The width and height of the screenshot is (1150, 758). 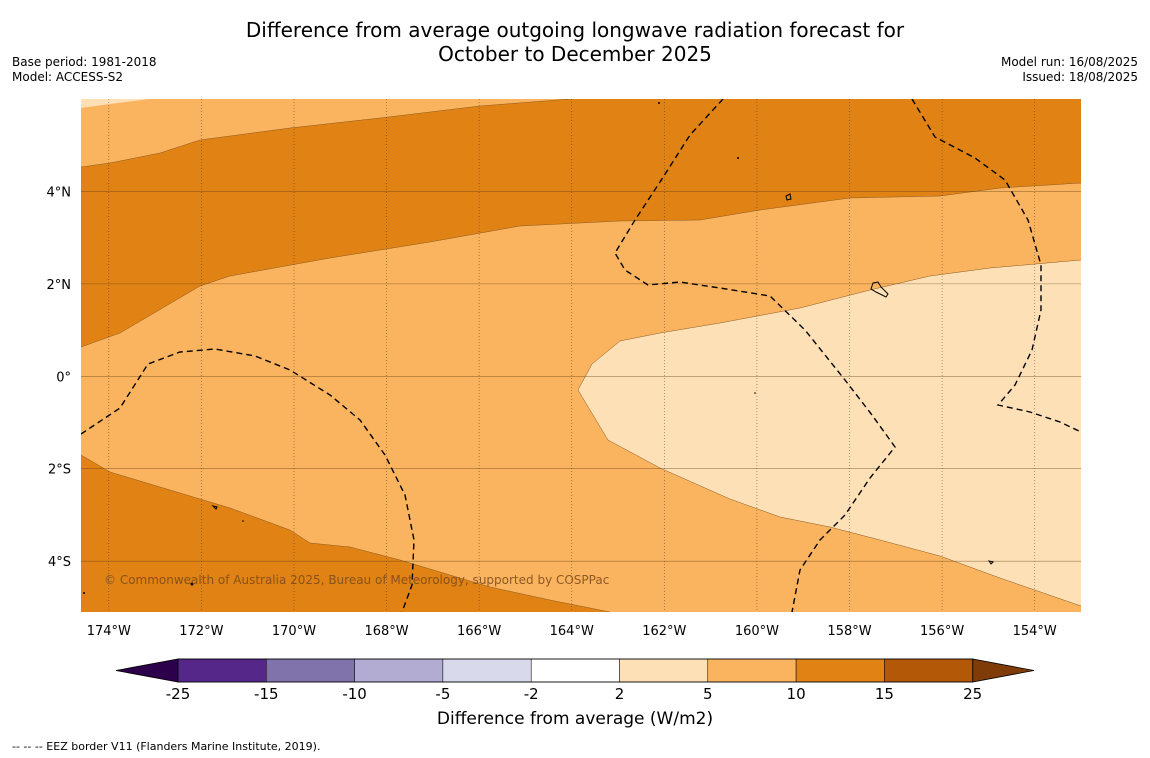 I want to click on lat-tick-label: 4°S, so click(x=59, y=562).